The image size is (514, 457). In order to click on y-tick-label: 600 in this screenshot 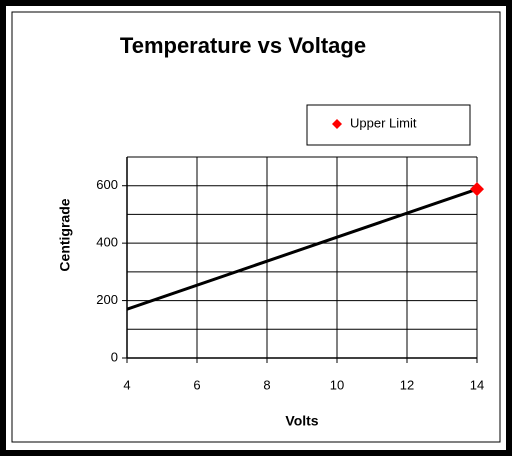, I will do `click(107, 184)`.